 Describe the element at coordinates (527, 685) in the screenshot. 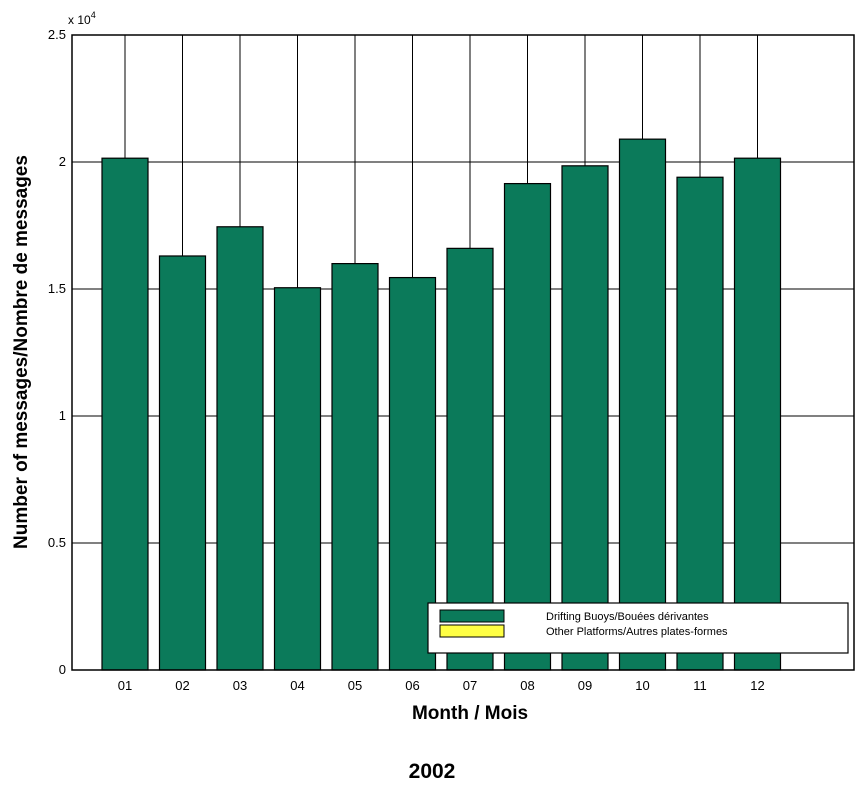

I see `x-tick-label: 08` at that location.